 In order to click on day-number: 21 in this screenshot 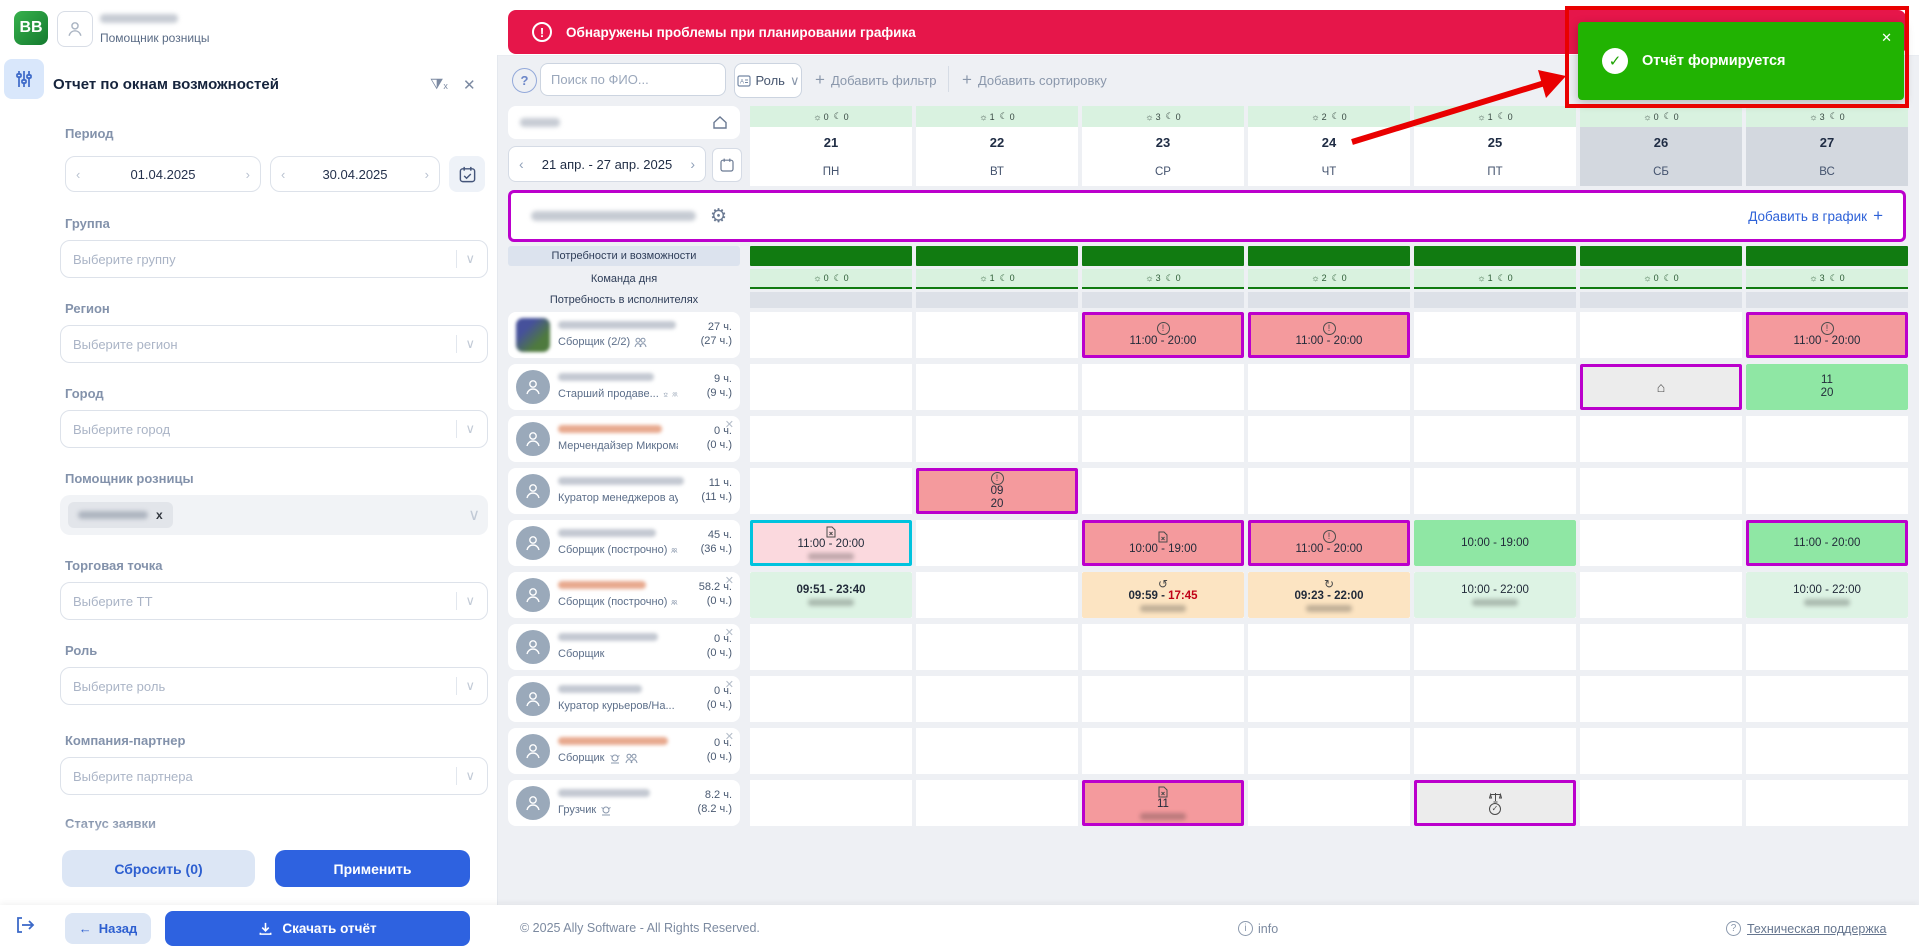, I will do `click(831, 142)`.